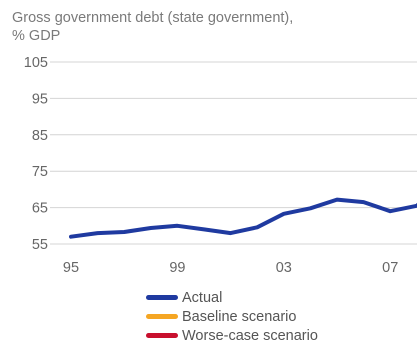  I want to click on x-tick-label-95: 95, so click(71, 268).